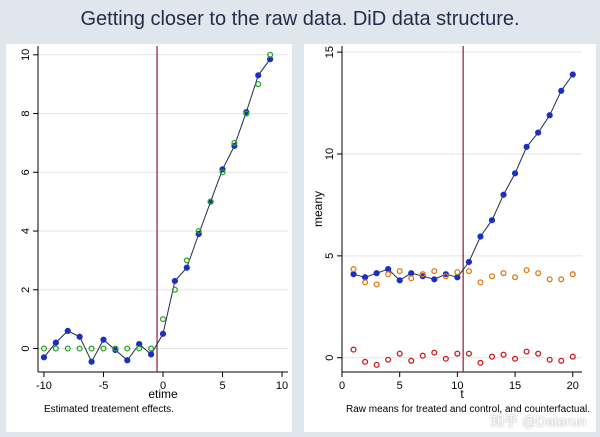 The image size is (600, 437). I want to click on x-tick-label: 20, so click(573, 386).